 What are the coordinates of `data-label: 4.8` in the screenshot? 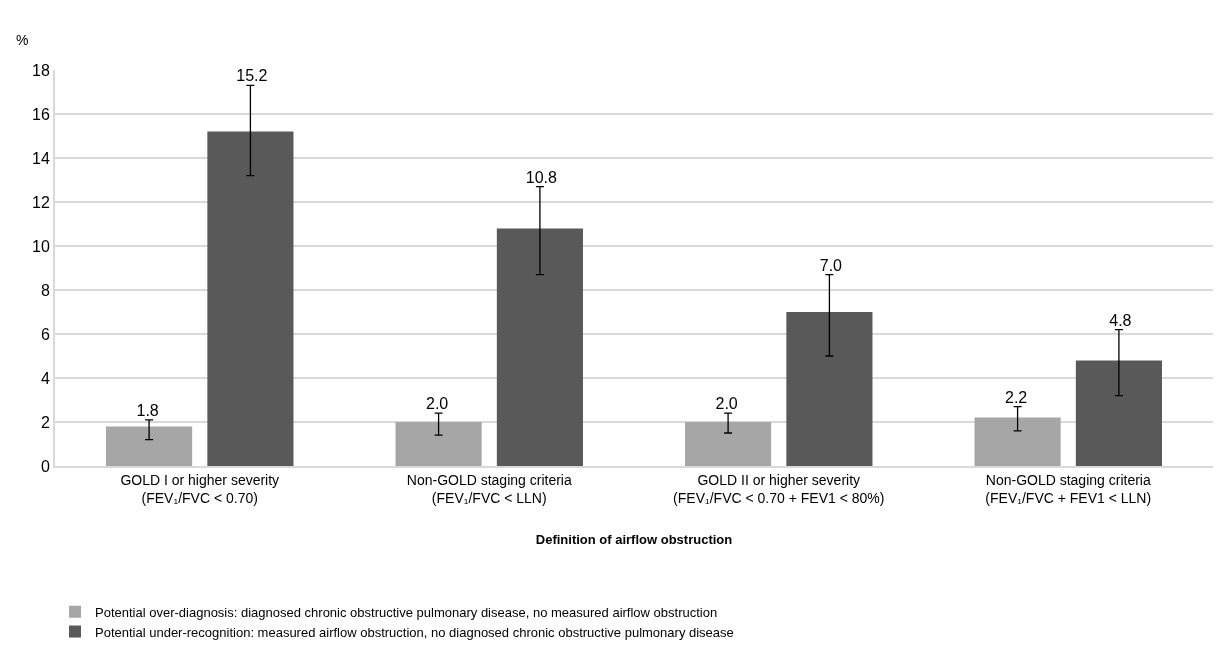 It's located at (1120, 320).